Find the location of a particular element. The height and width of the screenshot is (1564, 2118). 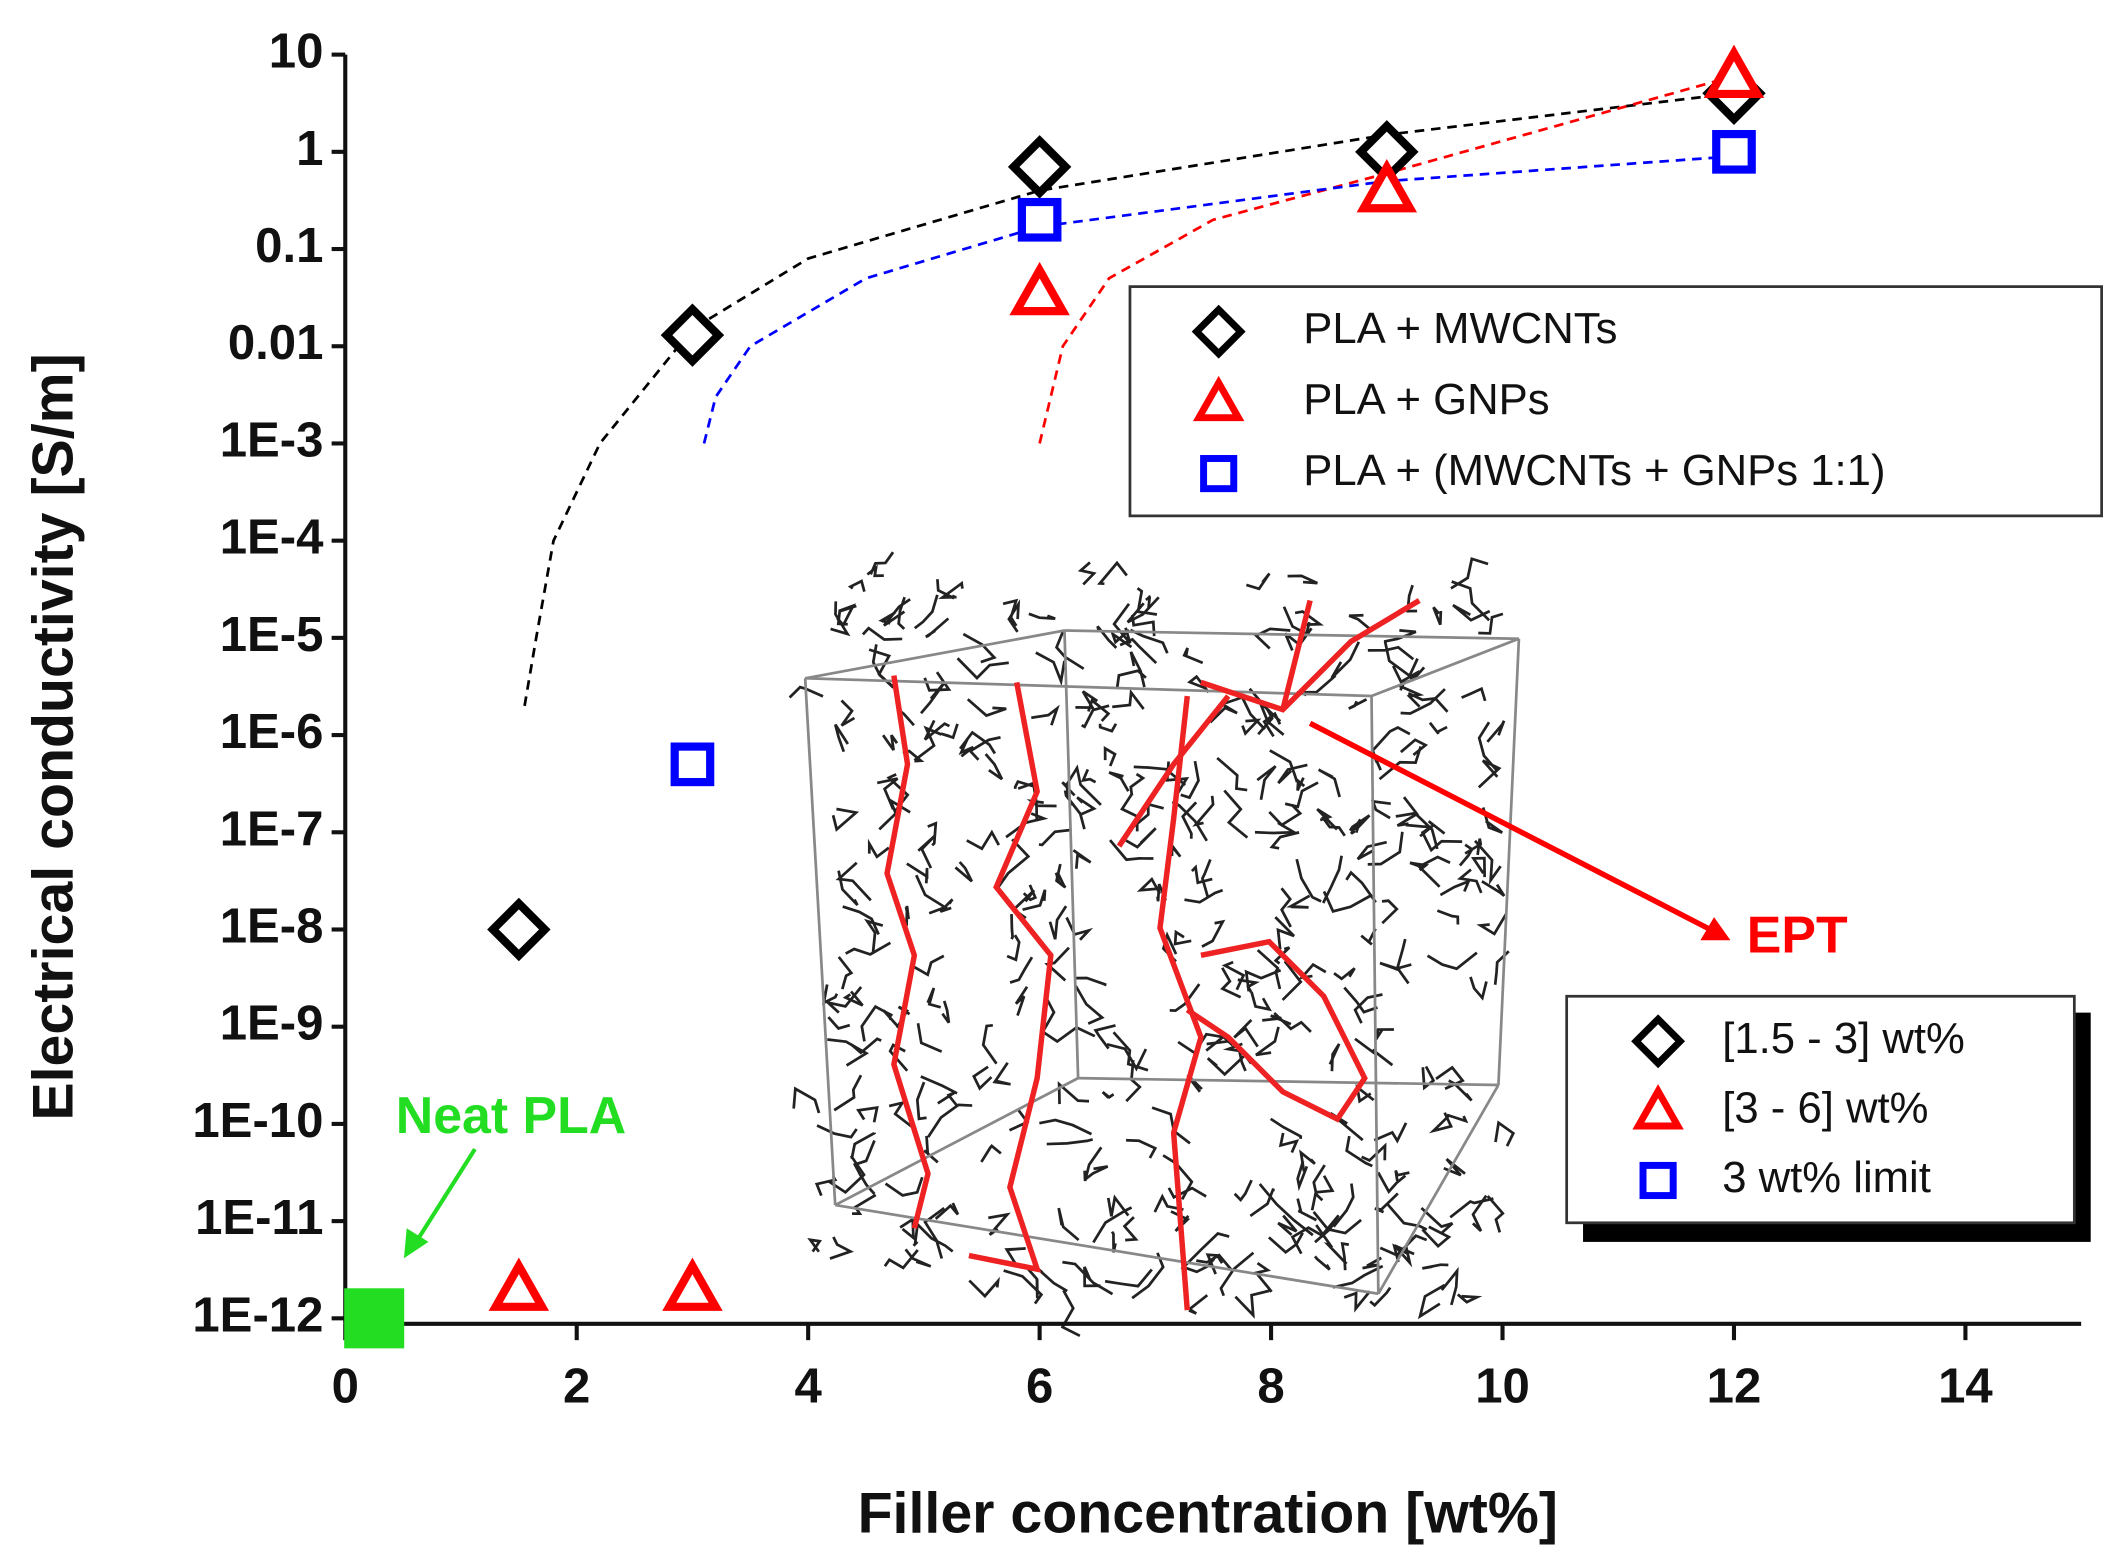

x-tick-label: 12 is located at coordinates (1734, 1386).